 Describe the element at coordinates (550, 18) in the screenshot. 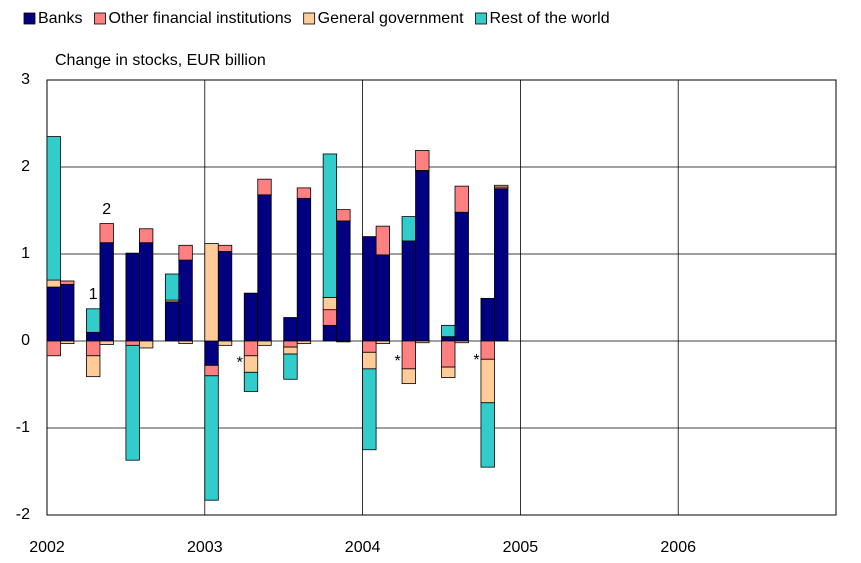

I see `legend-label: Rest of the world` at that location.